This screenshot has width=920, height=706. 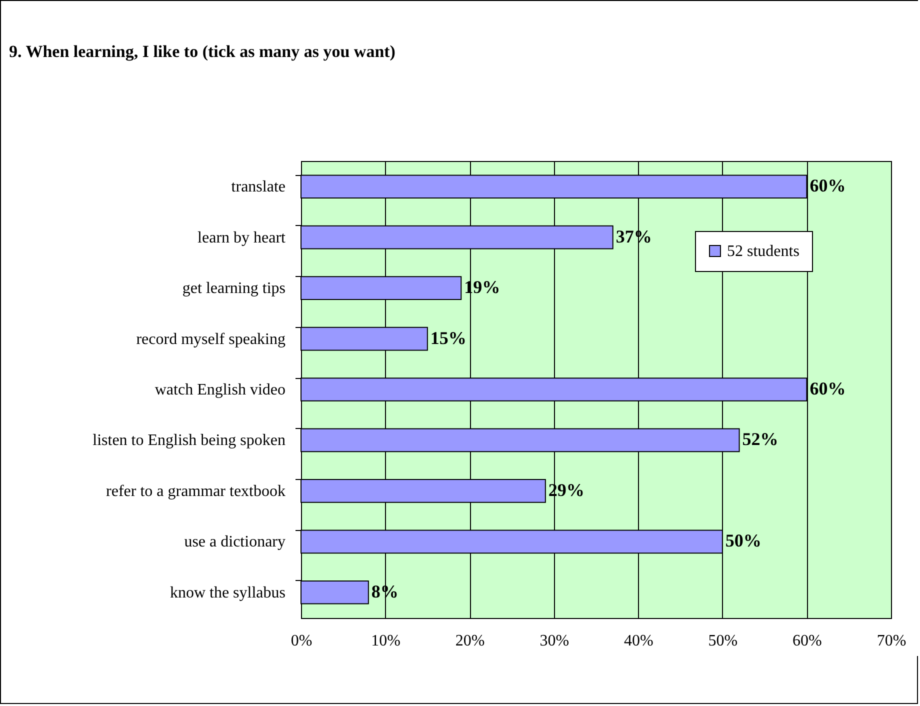 I want to click on y-tick-label: record myself speaking, so click(x=211, y=339).